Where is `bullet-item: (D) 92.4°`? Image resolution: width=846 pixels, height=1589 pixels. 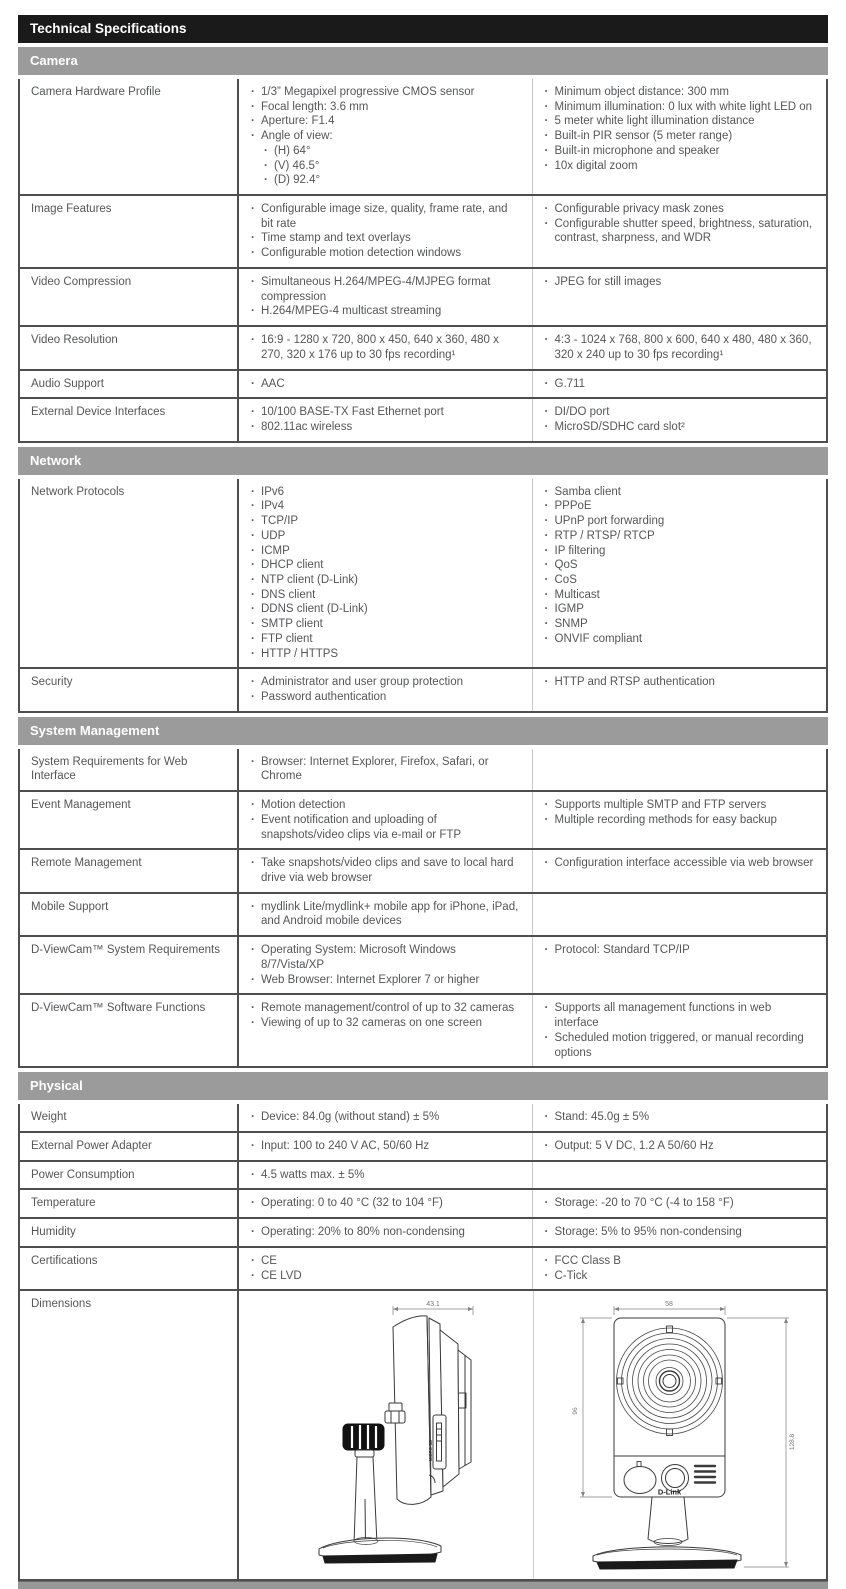
bullet-item: (D) 92.4° is located at coordinates (391, 180).